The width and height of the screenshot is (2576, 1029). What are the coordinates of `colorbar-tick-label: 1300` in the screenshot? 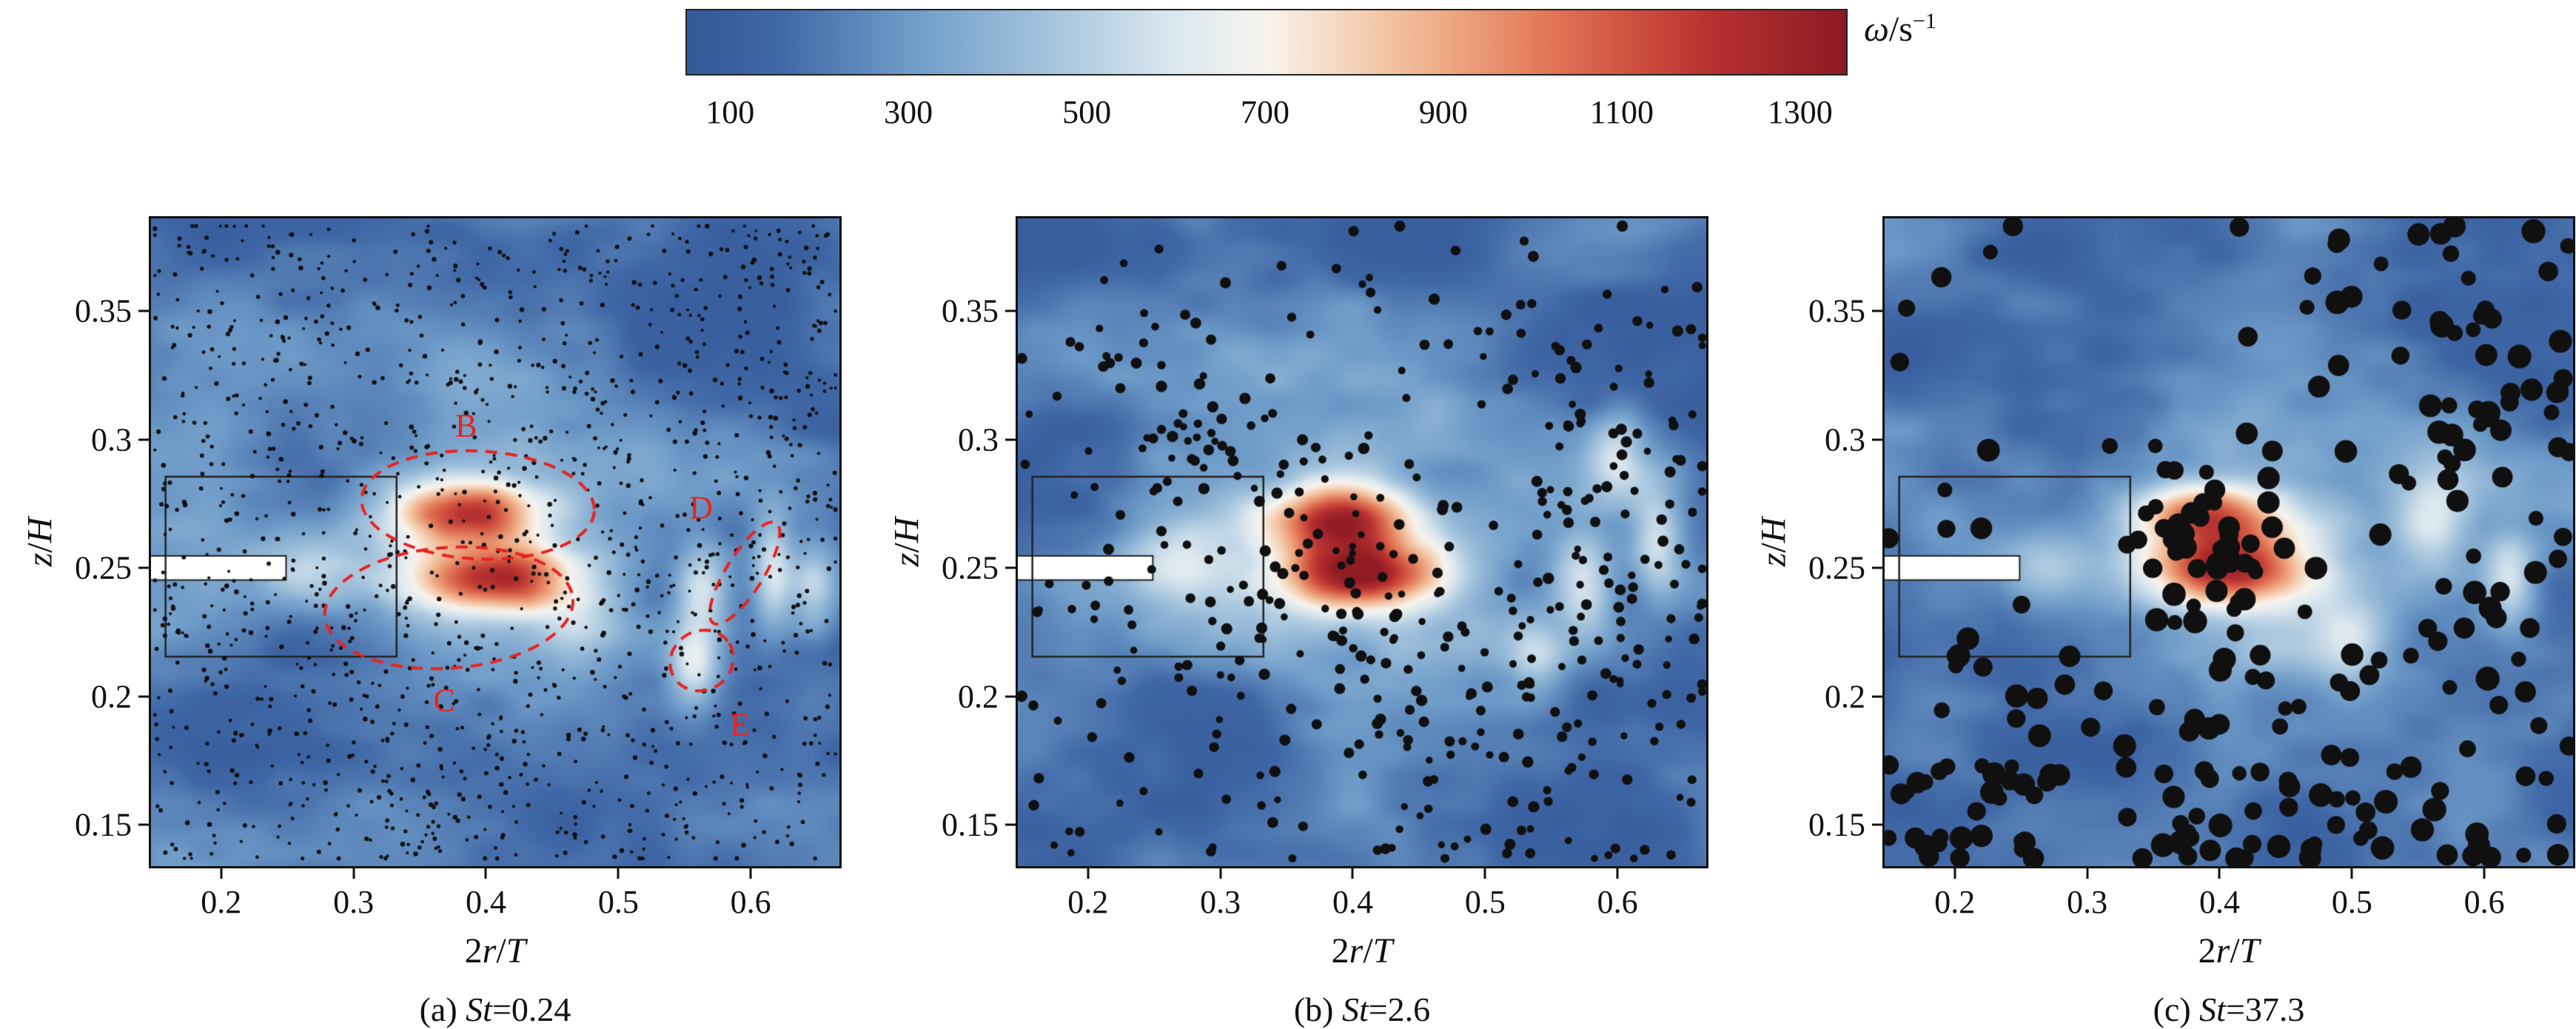 It's located at (1800, 112).